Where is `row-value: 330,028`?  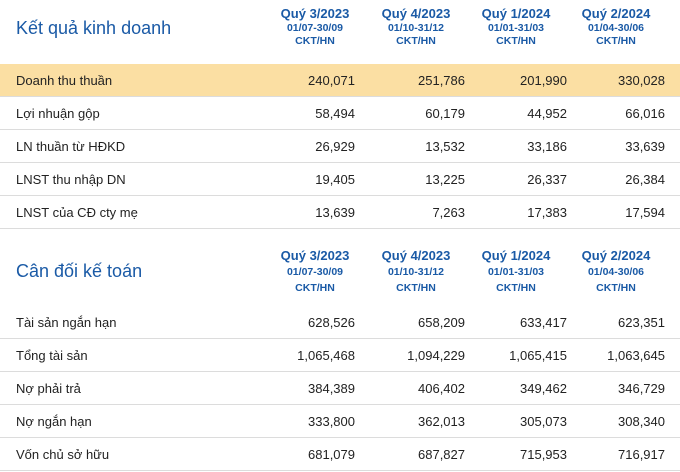 row-value: 330,028 is located at coordinates (641, 80).